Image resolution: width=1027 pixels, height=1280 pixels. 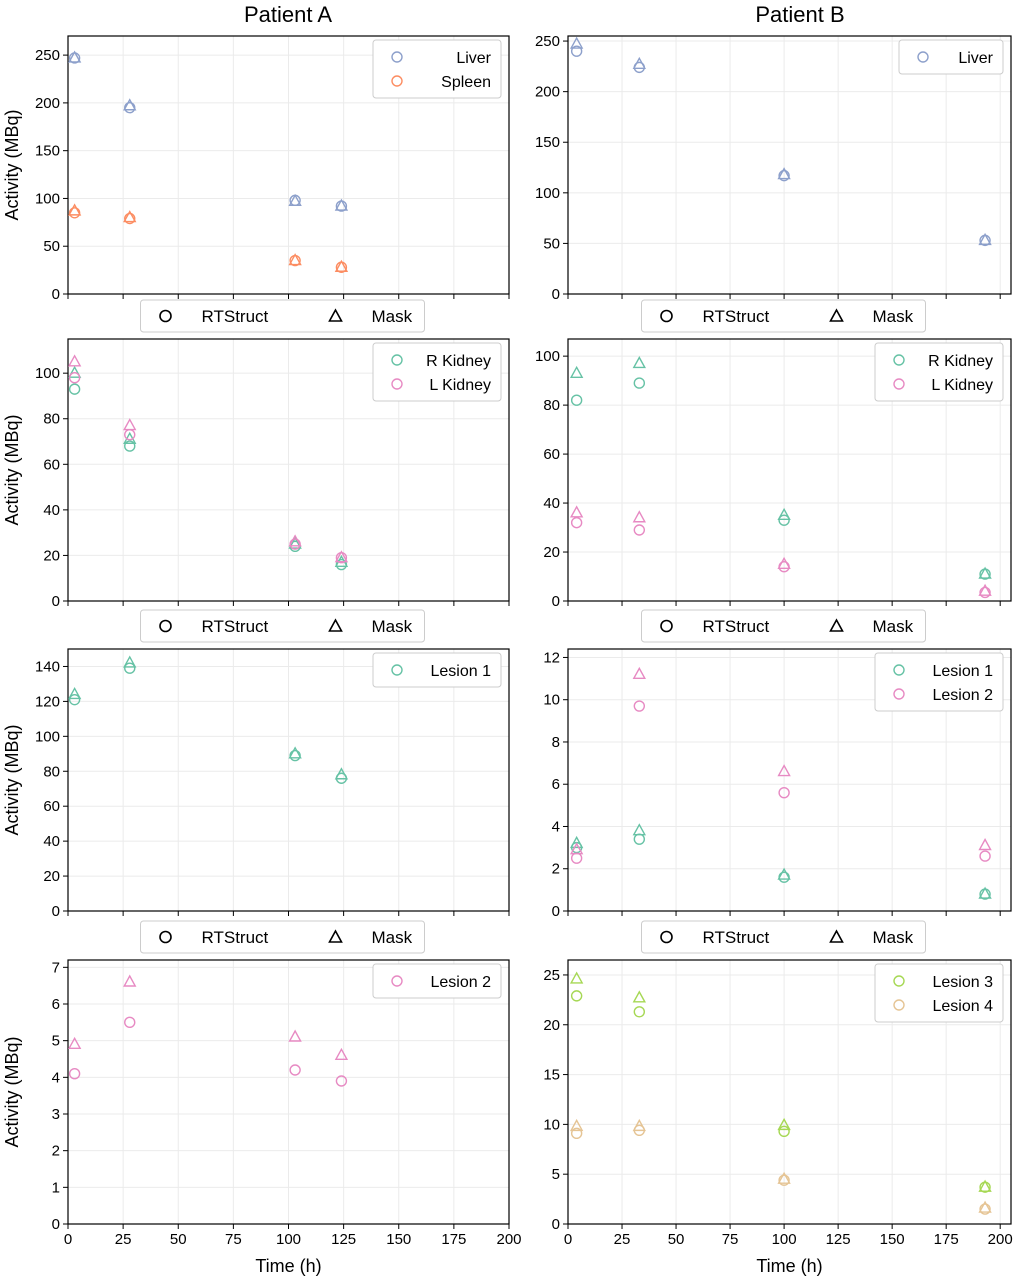 What do you see at coordinates (51, 806) in the screenshot?
I see `y-tick-label: 60` at bounding box center [51, 806].